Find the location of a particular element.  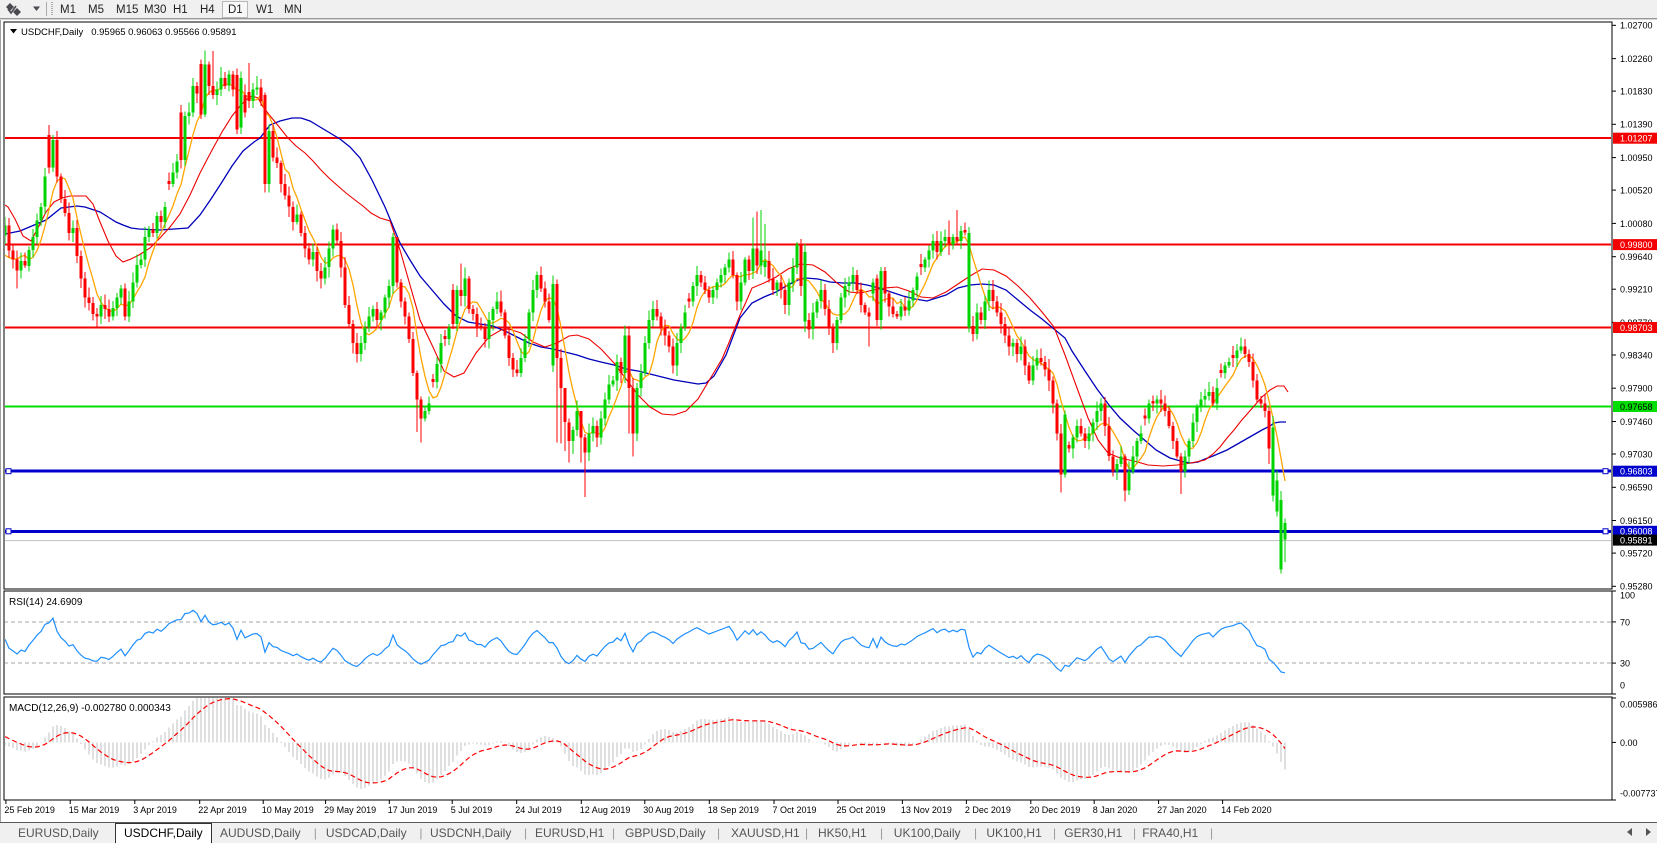

svg-text: 3 Apr 2019 is located at coordinates (155, 810).